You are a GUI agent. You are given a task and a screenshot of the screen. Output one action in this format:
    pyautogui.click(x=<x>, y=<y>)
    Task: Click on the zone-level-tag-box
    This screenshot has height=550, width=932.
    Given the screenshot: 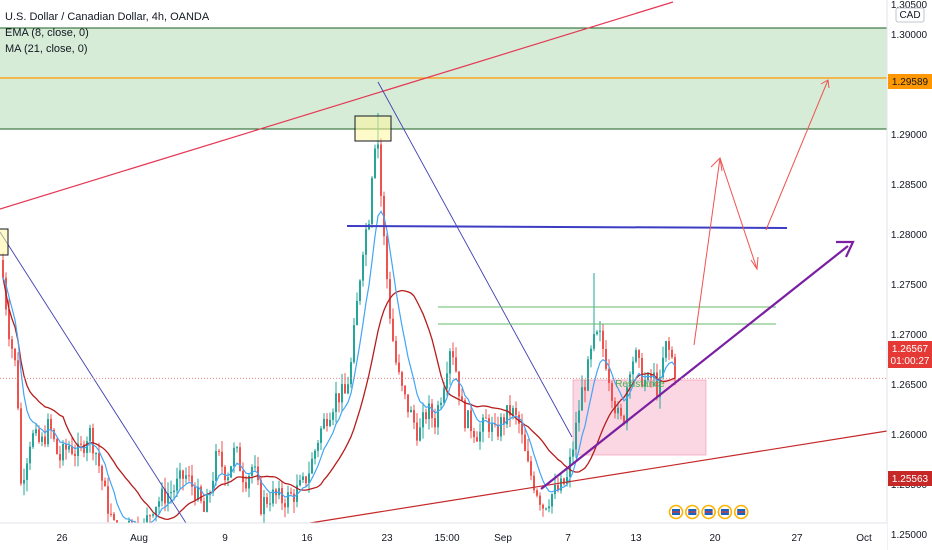 What is the action you would take?
    pyautogui.click(x=910, y=81)
    